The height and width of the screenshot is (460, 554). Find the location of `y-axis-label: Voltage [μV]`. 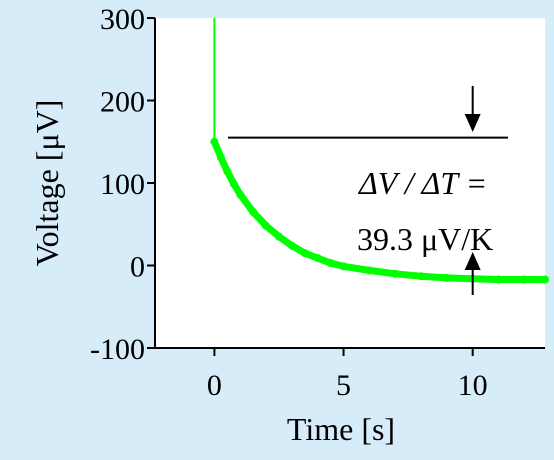

y-axis-label: Voltage [μV] is located at coordinates (47, 183).